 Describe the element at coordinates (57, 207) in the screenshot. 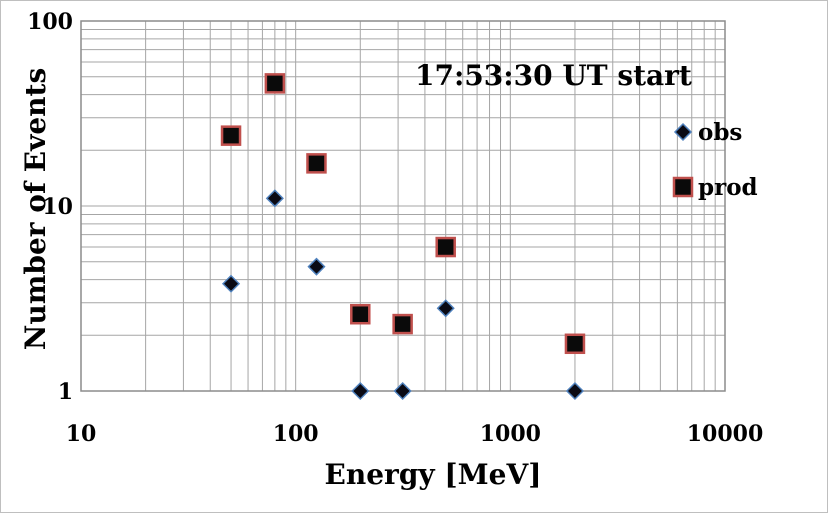

I see `y-tick-label: 10` at that location.